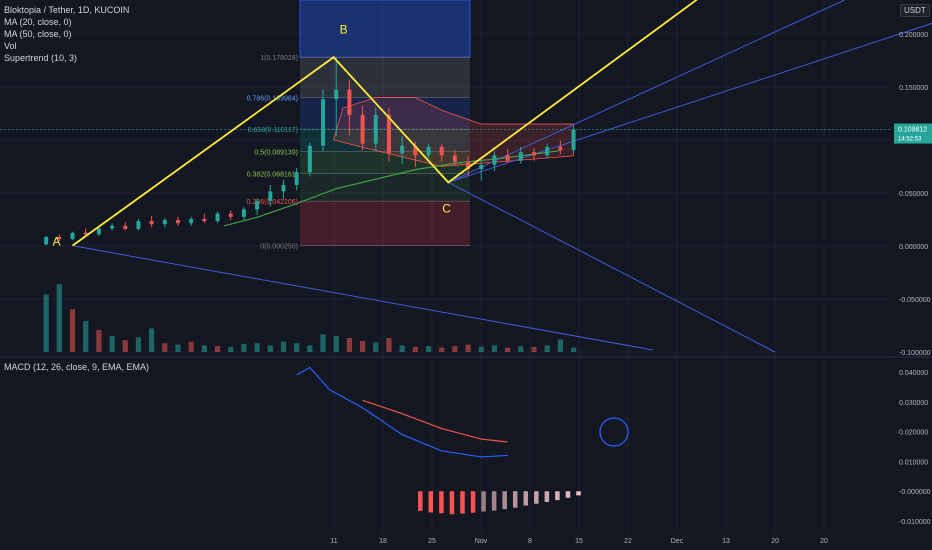 The height and width of the screenshot is (550, 932). Describe the element at coordinates (435, 421) in the screenshot. I see `macd-signal-line` at that location.